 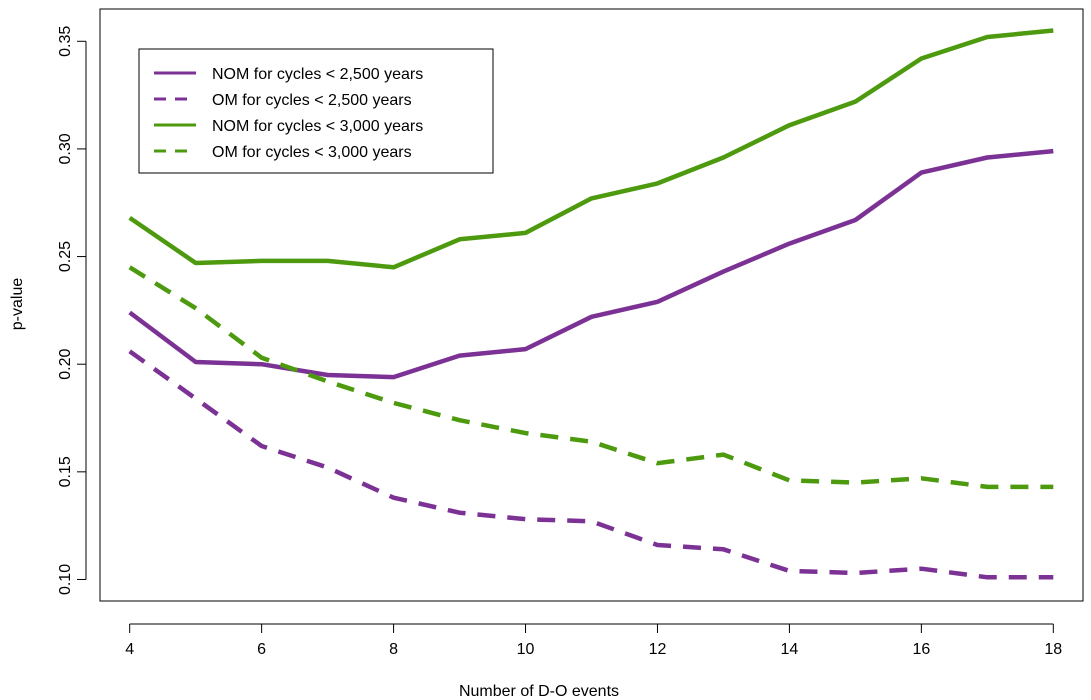 What do you see at coordinates (65, 579) in the screenshot?
I see `y-tick-label: 0.10` at bounding box center [65, 579].